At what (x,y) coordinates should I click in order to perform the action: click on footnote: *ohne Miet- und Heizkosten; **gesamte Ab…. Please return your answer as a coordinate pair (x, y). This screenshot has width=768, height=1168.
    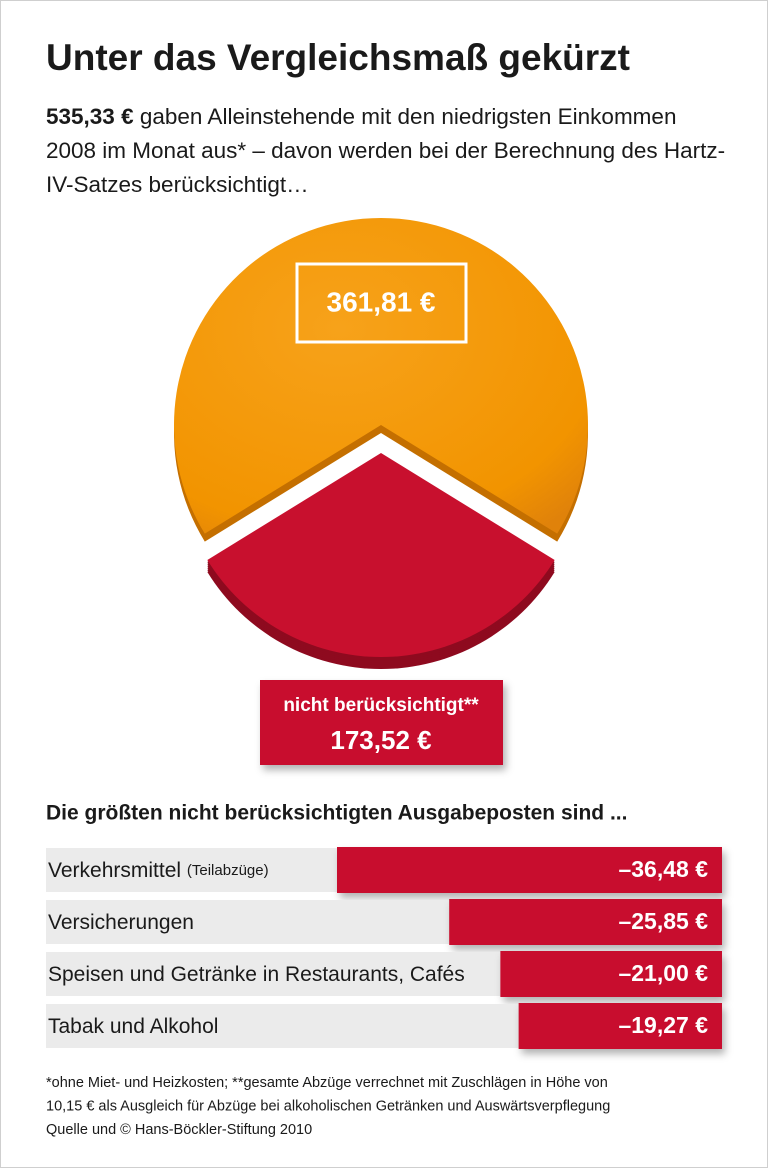
    Looking at the image, I should click on (327, 1083).